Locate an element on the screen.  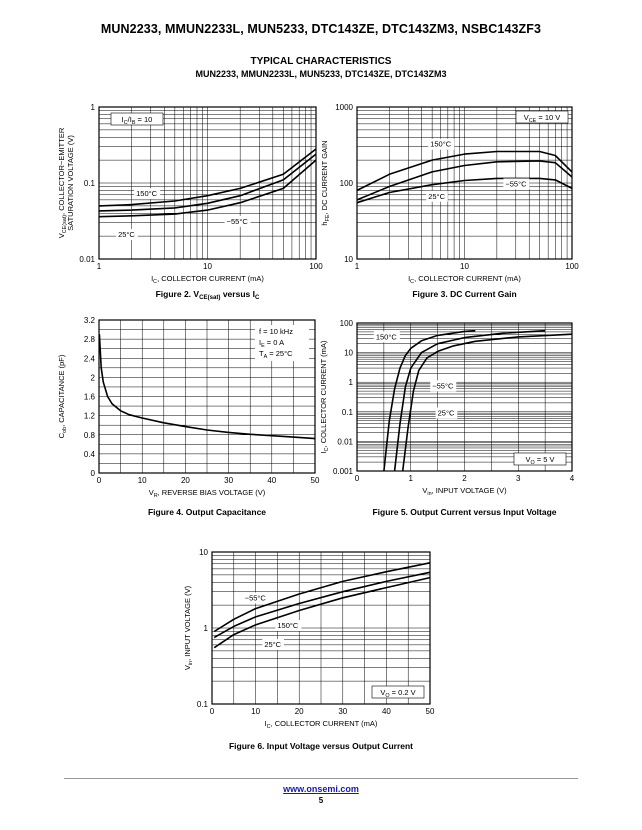
grid-fig3 is located at coordinates (464, 183).